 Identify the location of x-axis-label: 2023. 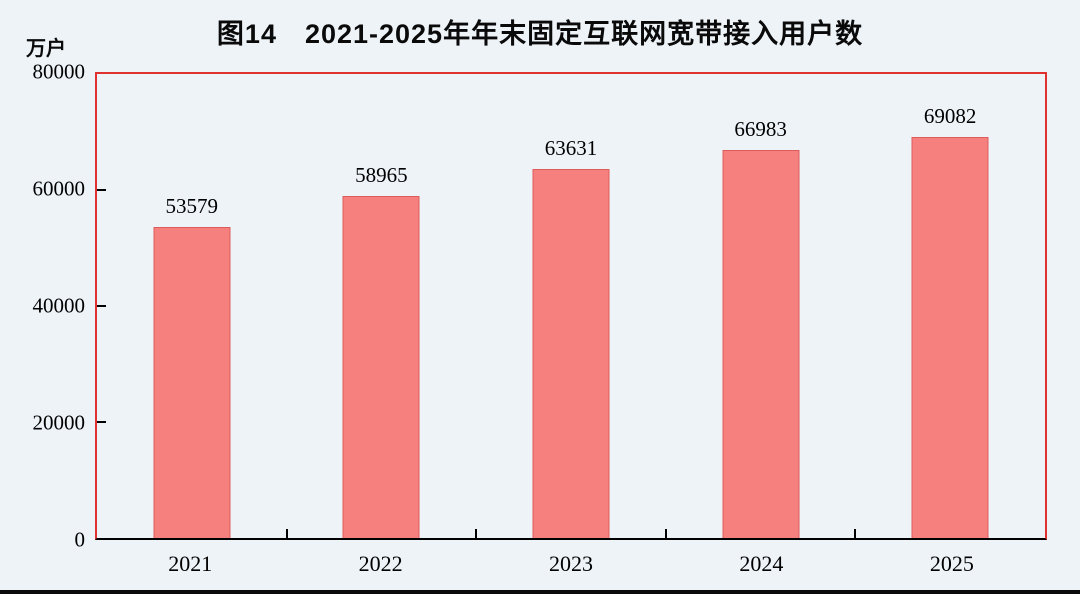
(571, 563).